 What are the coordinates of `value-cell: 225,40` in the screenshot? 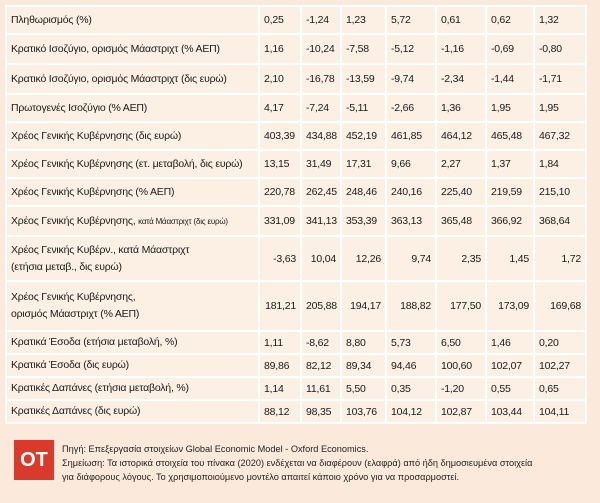 It's located at (461, 192).